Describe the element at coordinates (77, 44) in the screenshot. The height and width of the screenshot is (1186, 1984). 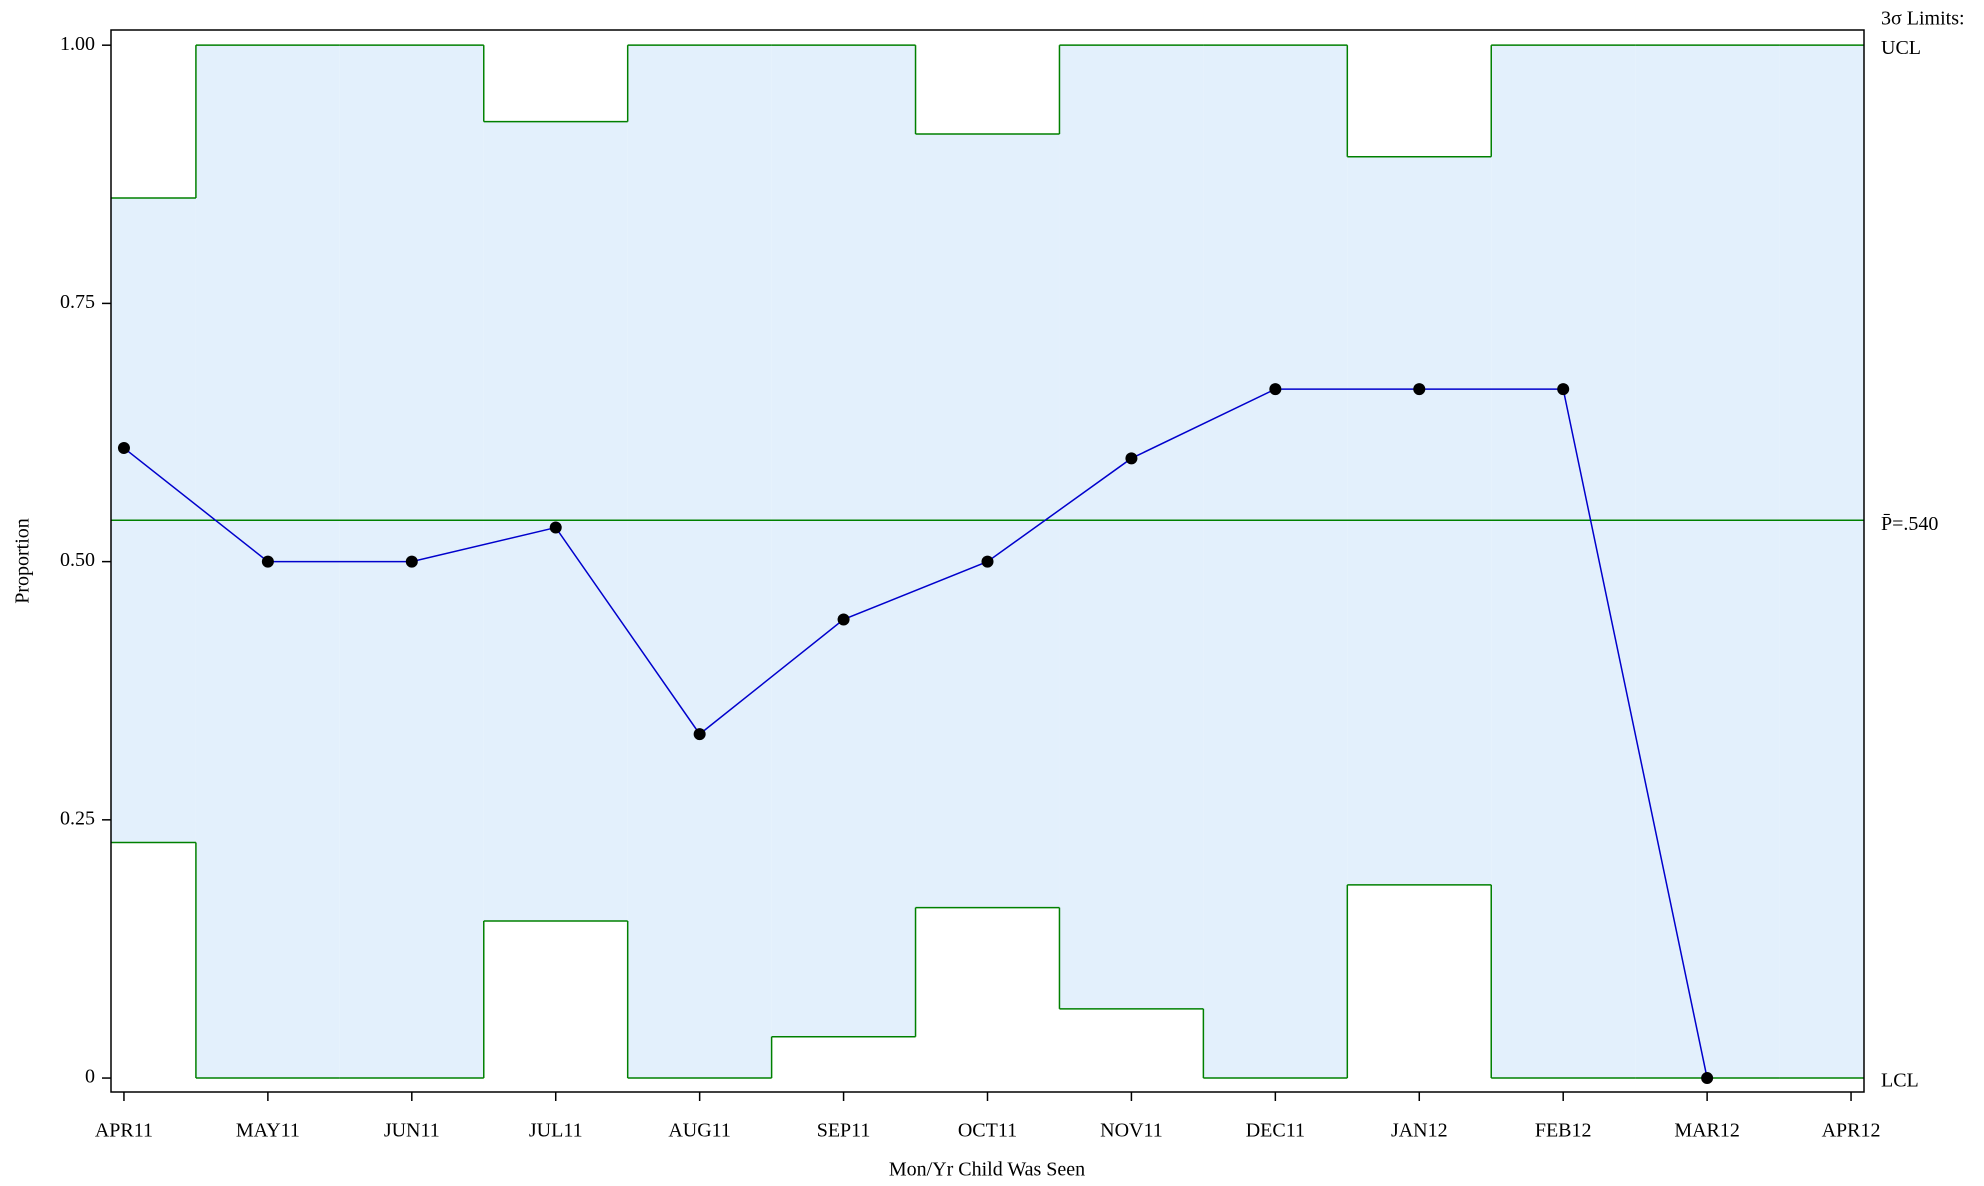
I see `y-tick-label: 1.00` at that location.